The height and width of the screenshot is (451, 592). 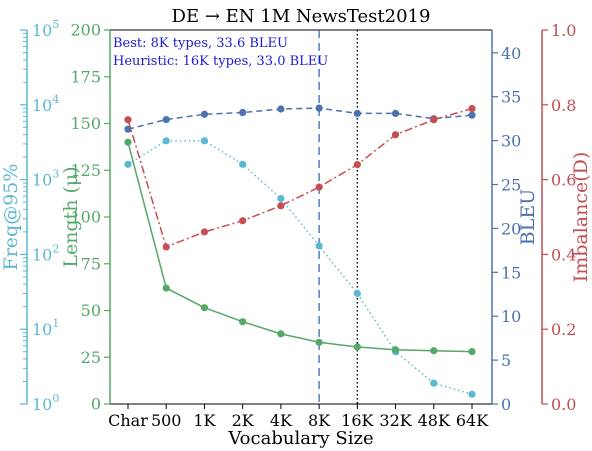 What do you see at coordinates (281, 420) in the screenshot?
I see `x-axis-tick-label: 4K` at bounding box center [281, 420].